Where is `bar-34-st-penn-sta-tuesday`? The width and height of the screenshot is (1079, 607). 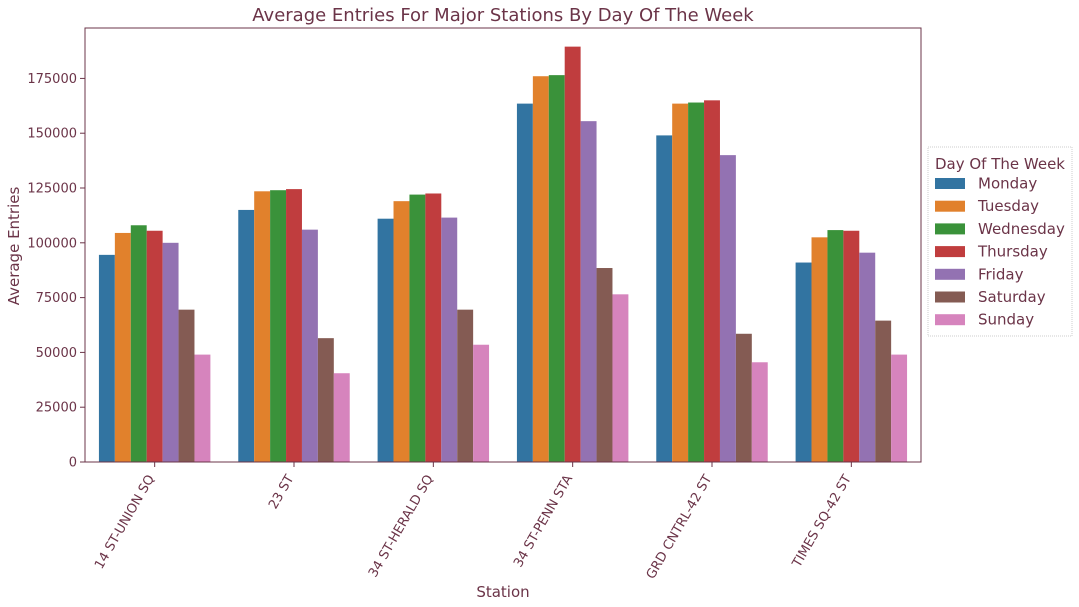 bar-34-st-penn-sta-tuesday is located at coordinates (540, 269).